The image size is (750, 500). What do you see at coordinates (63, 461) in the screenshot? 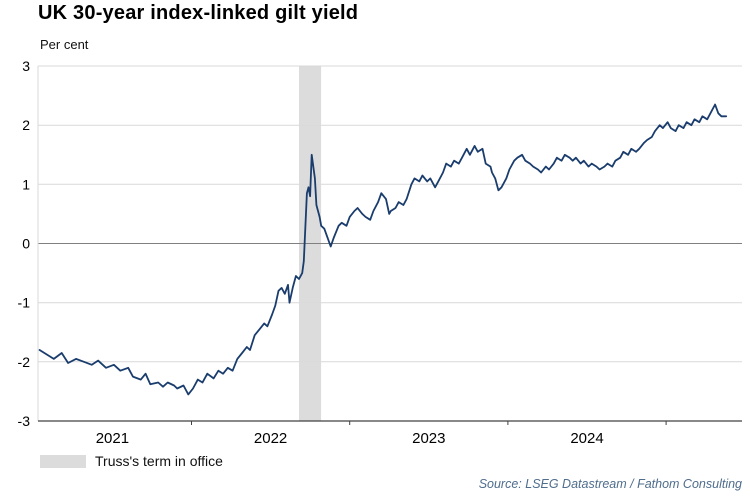
I see `legend-swatch-truss-band` at bounding box center [63, 461].